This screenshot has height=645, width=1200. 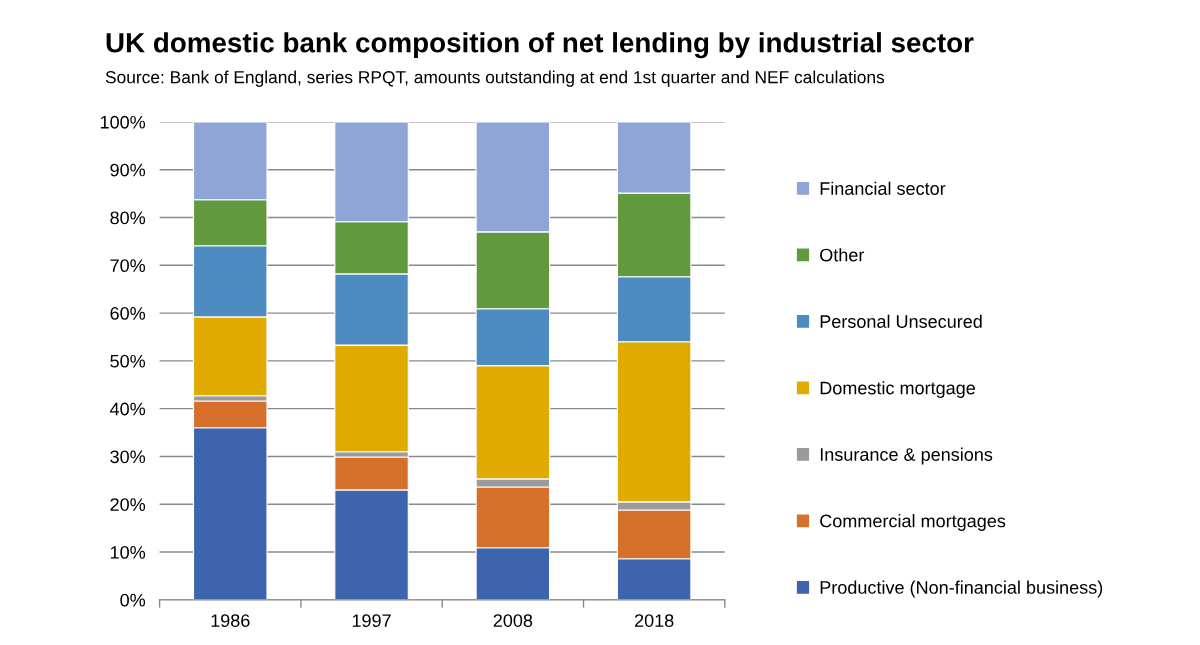 What do you see at coordinates (127, 409) in the screenshot?
I see `y-tick-label: 40%` at bounding box center [127, 409].